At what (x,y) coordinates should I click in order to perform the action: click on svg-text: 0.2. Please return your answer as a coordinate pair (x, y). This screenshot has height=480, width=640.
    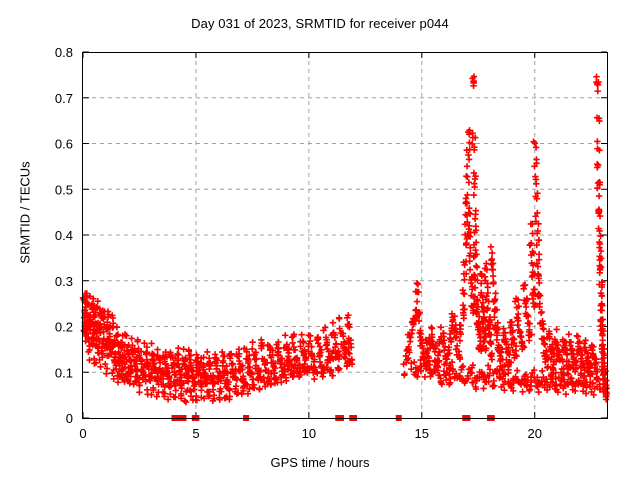
    Looking at the image, I should click on (64, 327).